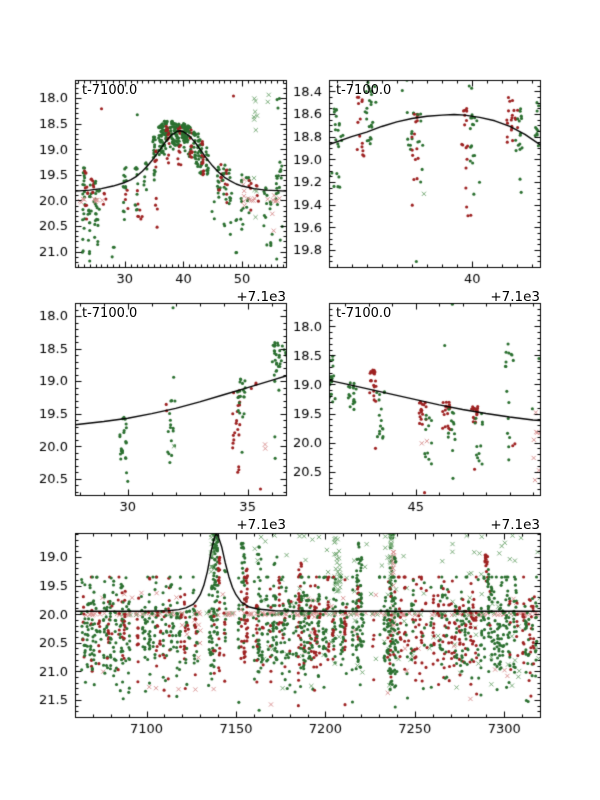  What do you see at coordinates (364, 90) in the screenshot?
I see `panel-annotation-top-right: t-7100.0` at bounding box center [364, 90].